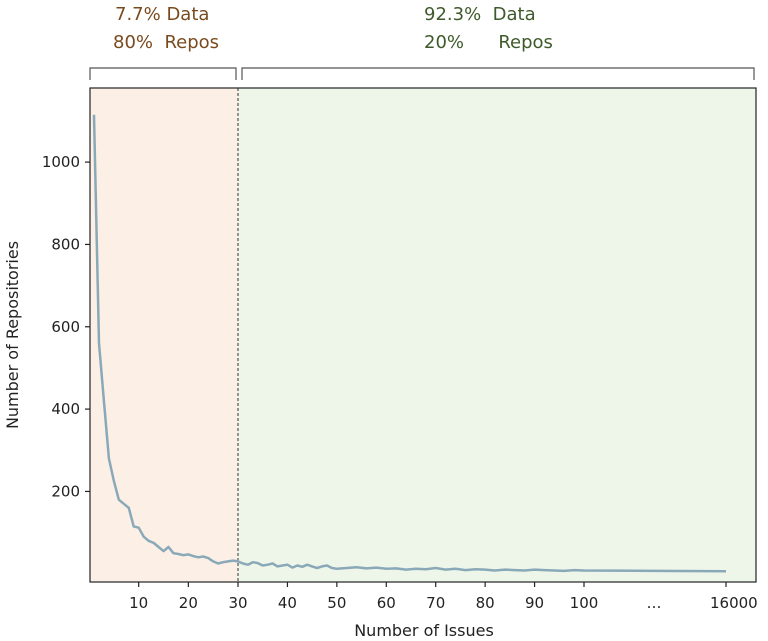  What do you see at coordinates (164, 335) in the screenshot?
I see `low-issue-region-shading` at bounding box center [164, 335].